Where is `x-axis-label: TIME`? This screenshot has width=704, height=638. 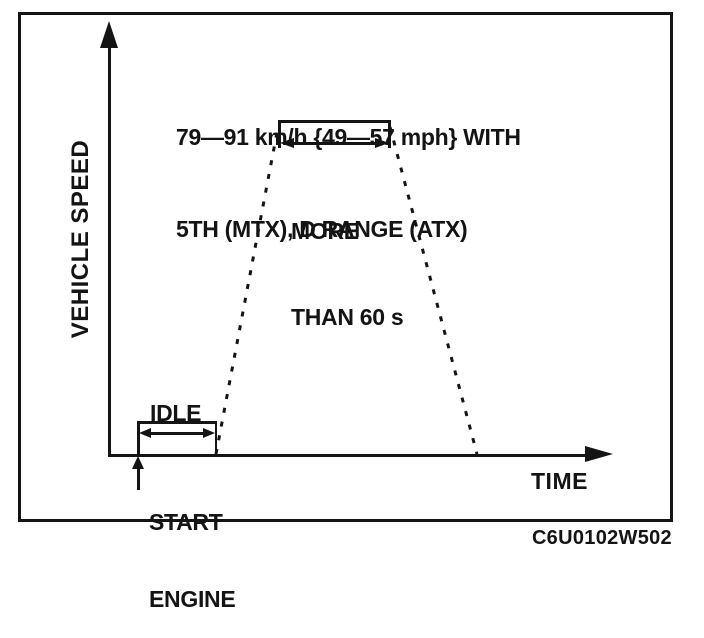 x-axis-label: TIME is located at coordinates (559, 481).